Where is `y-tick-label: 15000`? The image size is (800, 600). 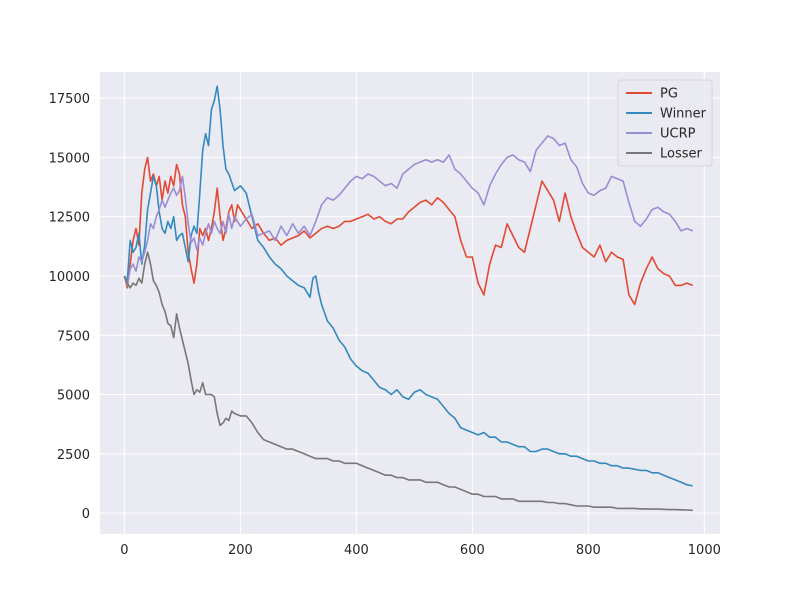 y-tick-label: 15000 is located at coordinates (69, 158).